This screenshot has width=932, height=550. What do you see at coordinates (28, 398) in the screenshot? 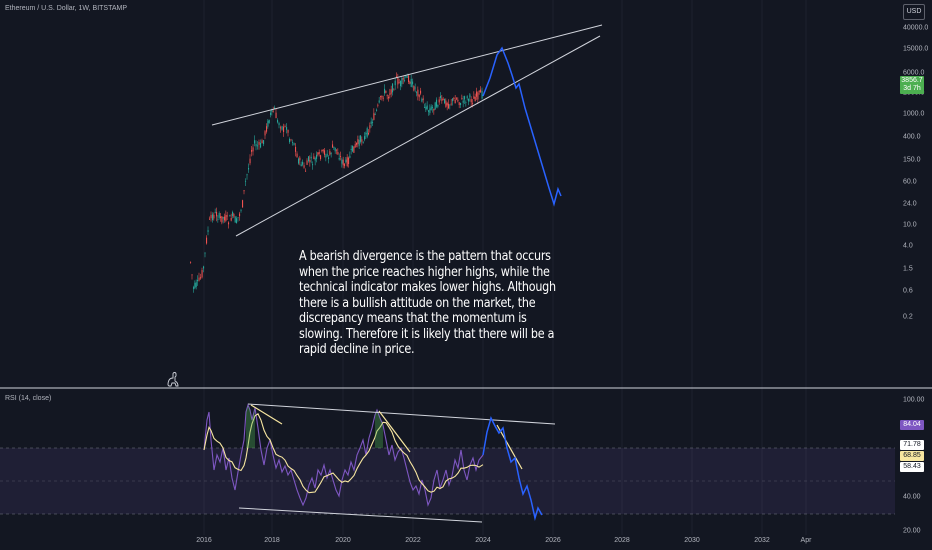
I see `rsi-indicator-title: RSI (14, close)` at bounding box center [28, 398].